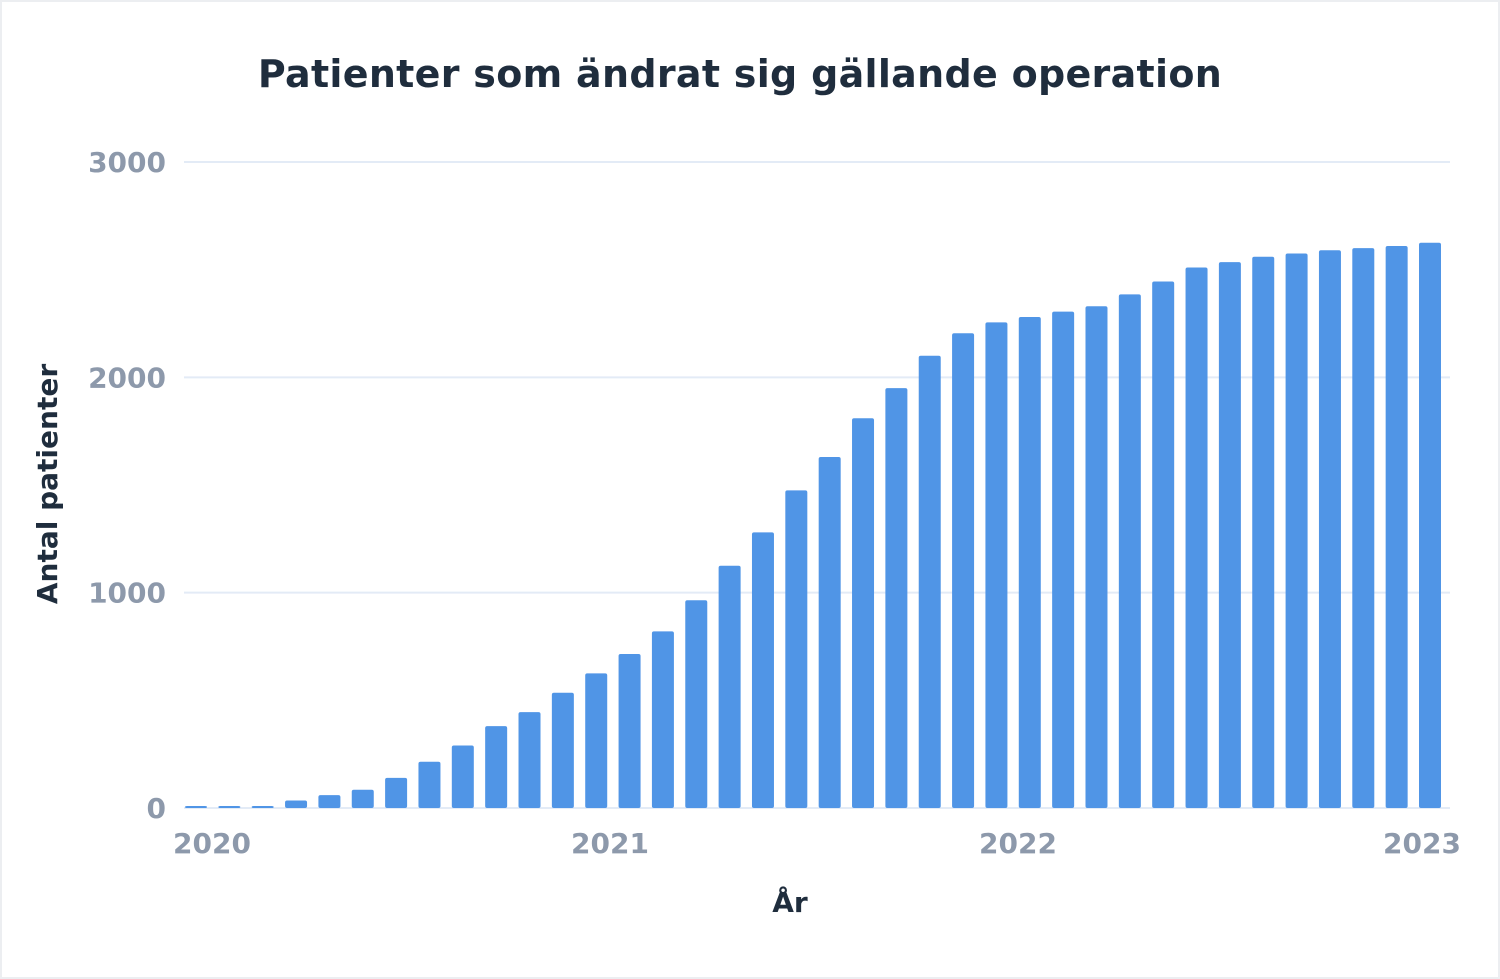  What do you see at coordinates (127, 162) in the screenshot?
I see `y-tick-label: 3000` at bounding box center [127, 162].